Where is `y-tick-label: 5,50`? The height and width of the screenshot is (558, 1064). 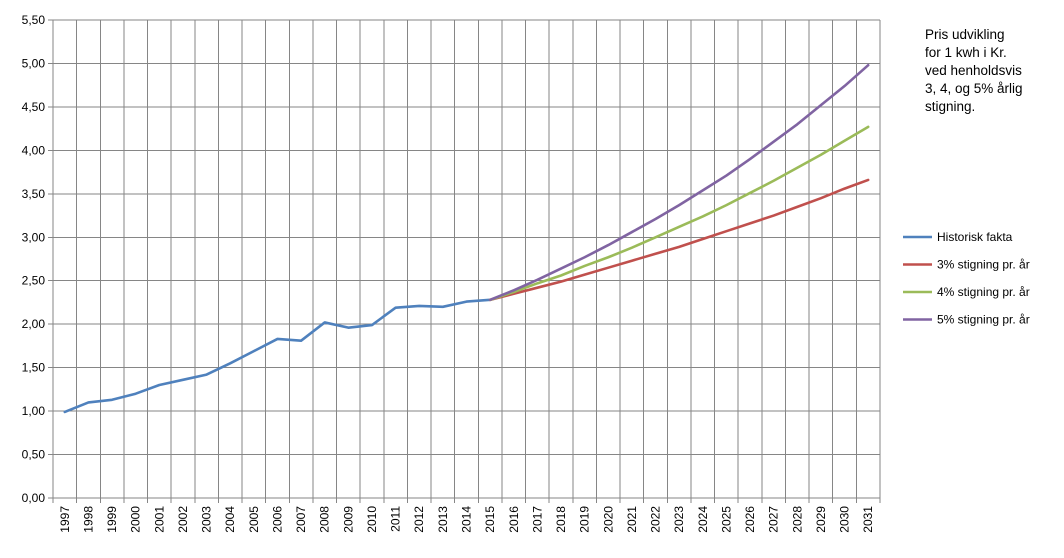
y-tick-label: 5,50 is located at coordinates (34, 20).